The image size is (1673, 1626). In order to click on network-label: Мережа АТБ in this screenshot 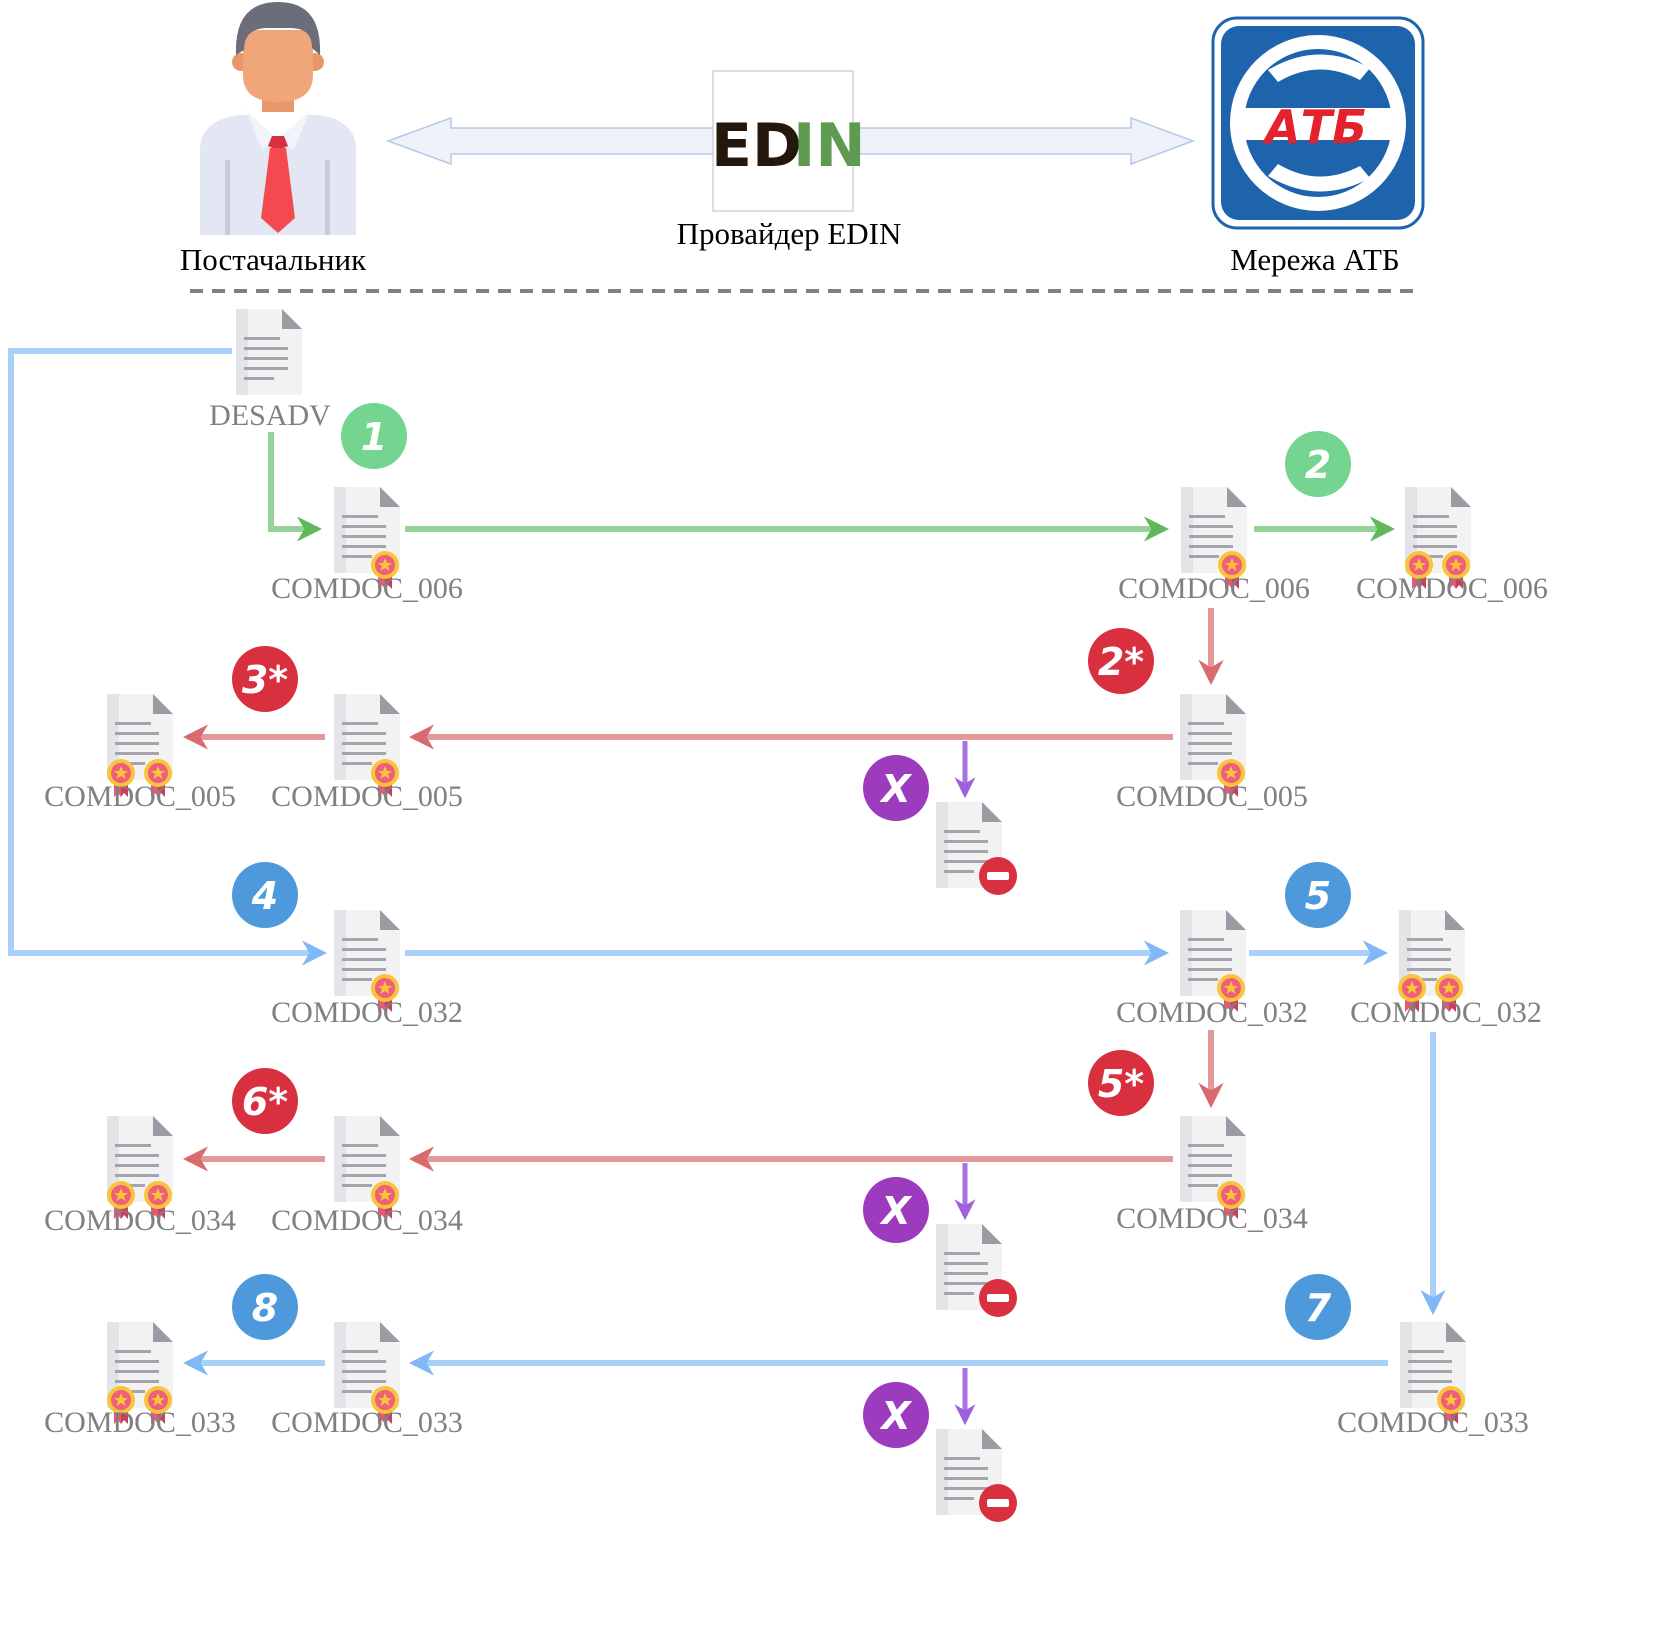, I will do `click(1315, 259)`.